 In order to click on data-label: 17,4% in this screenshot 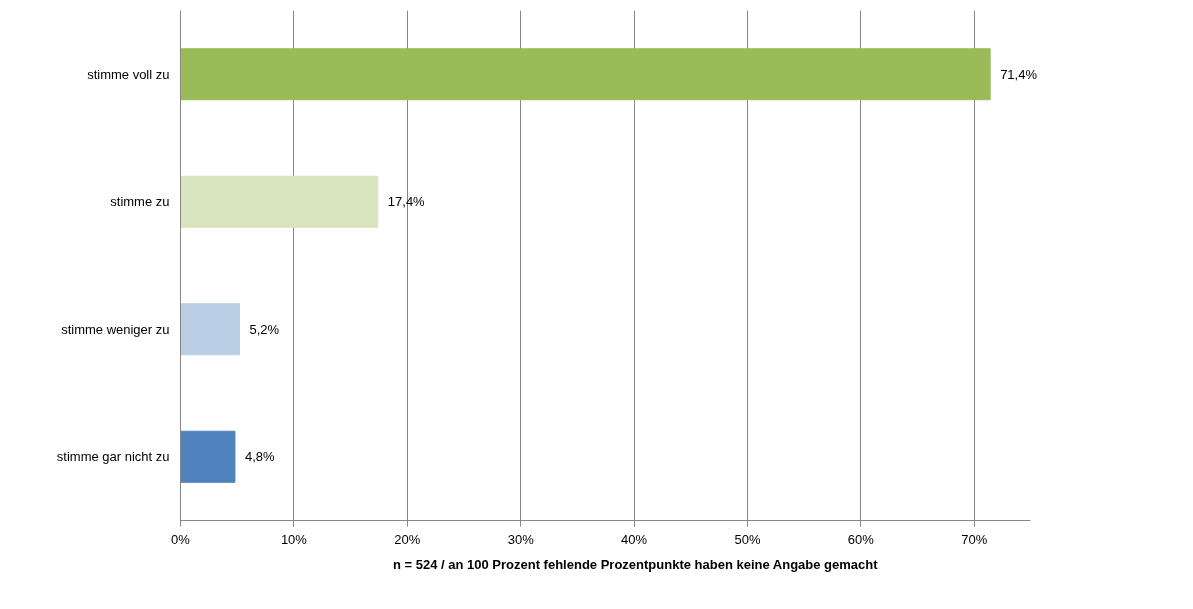, I will do `click(406, 202)`.